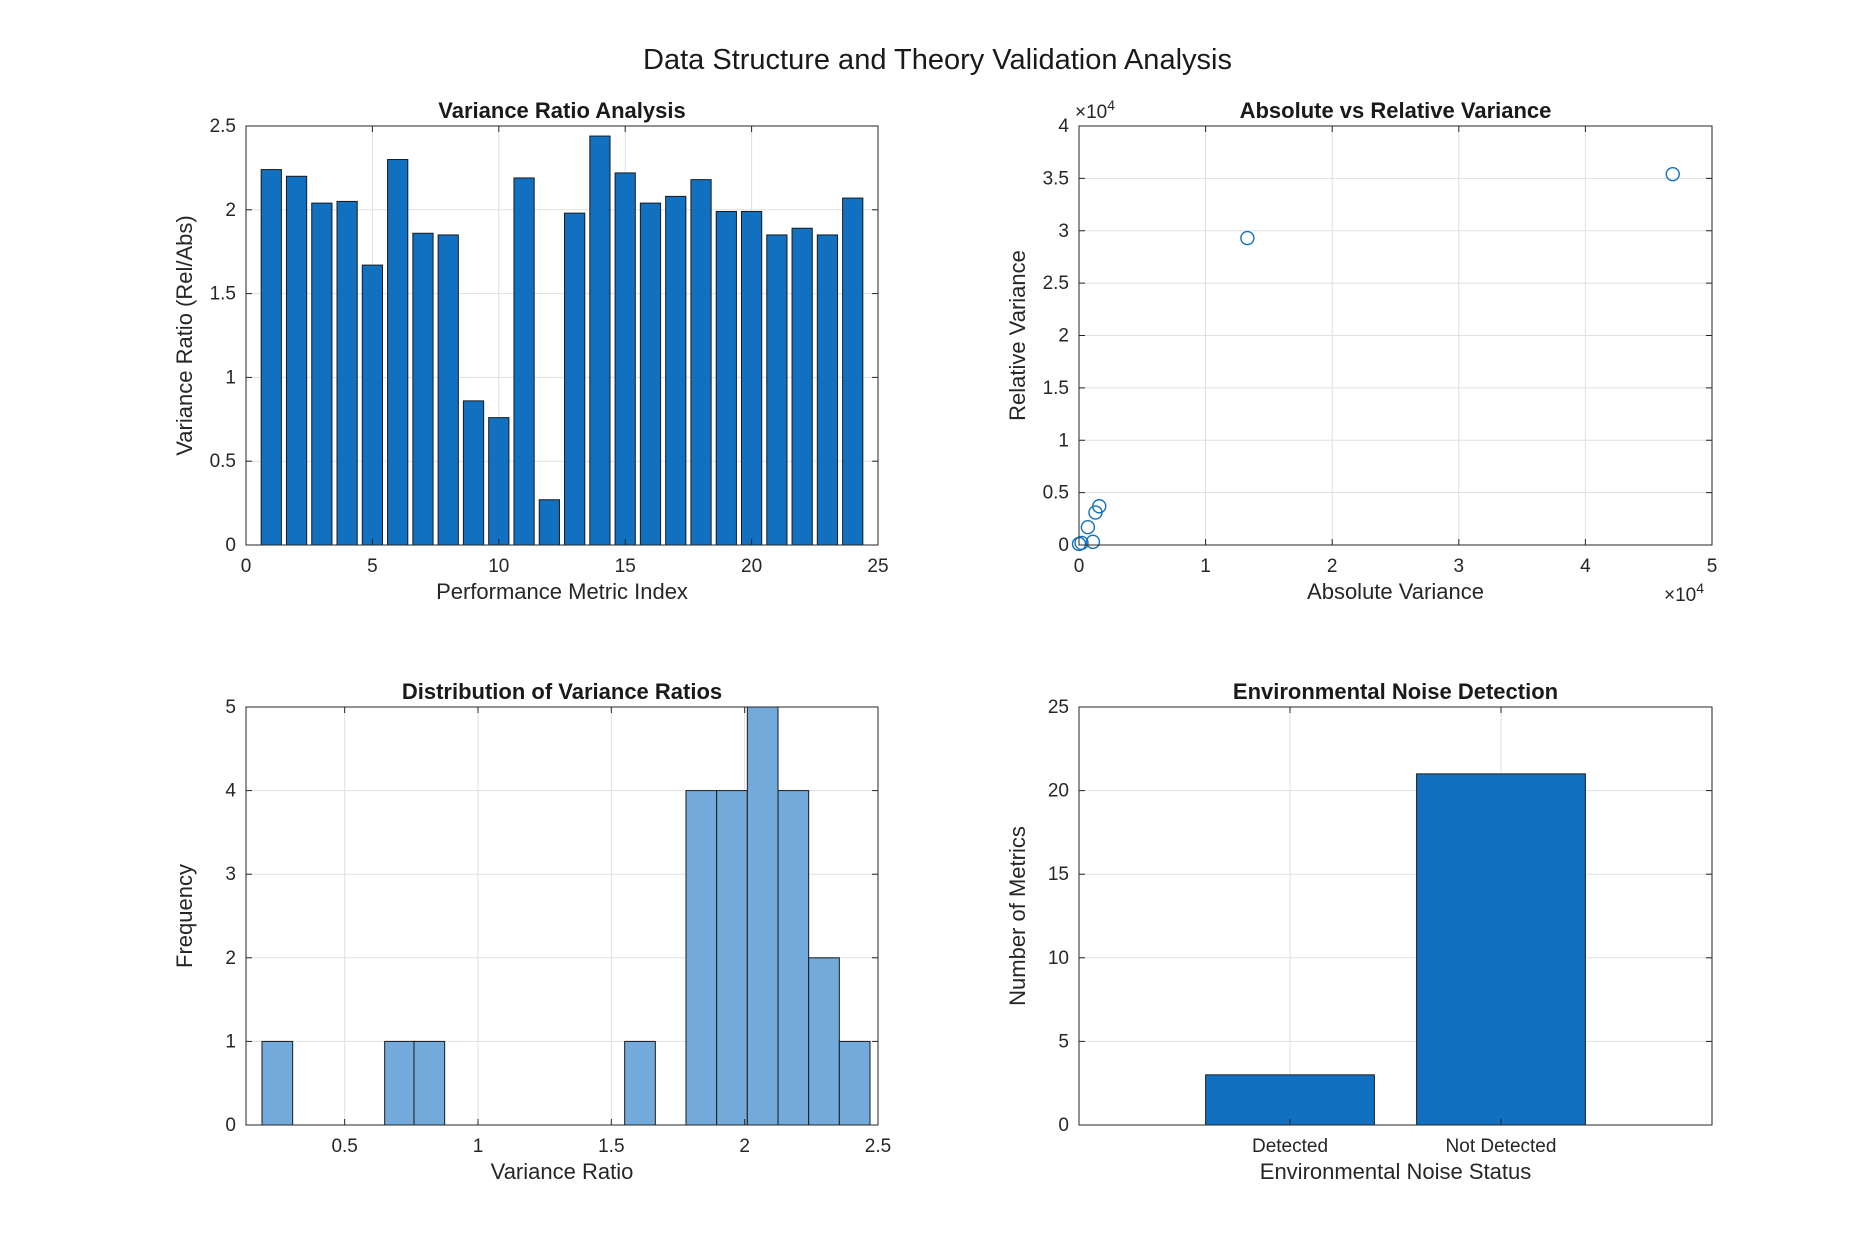  Describe the element at coordinates (878, 1146) in the screenshot. I see `x-tick-label: 2.5` at that location.